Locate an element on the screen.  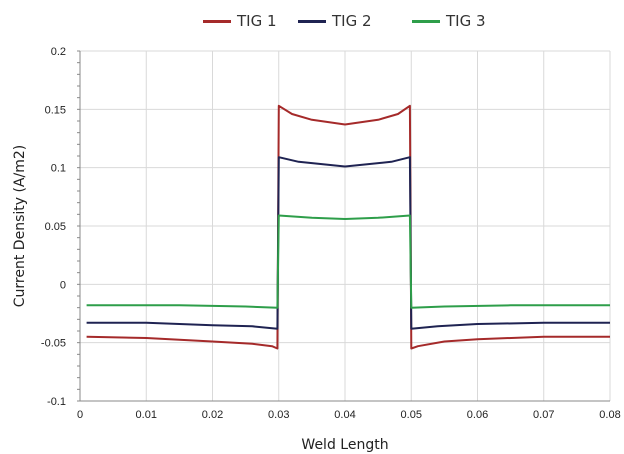
legend-item-tig-3: TIG 3 is located at coordinates (449, 21).